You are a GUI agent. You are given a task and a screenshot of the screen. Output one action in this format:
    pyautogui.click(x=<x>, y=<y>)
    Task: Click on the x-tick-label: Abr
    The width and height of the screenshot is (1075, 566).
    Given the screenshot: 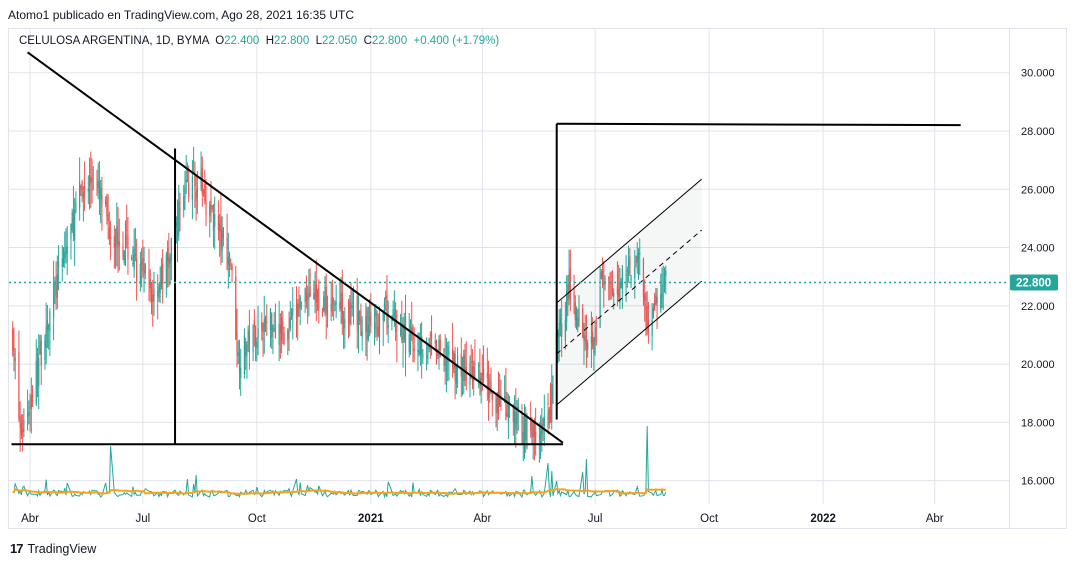 What is the action you would take?
    pyautogui.click(x=482, y=519)
    